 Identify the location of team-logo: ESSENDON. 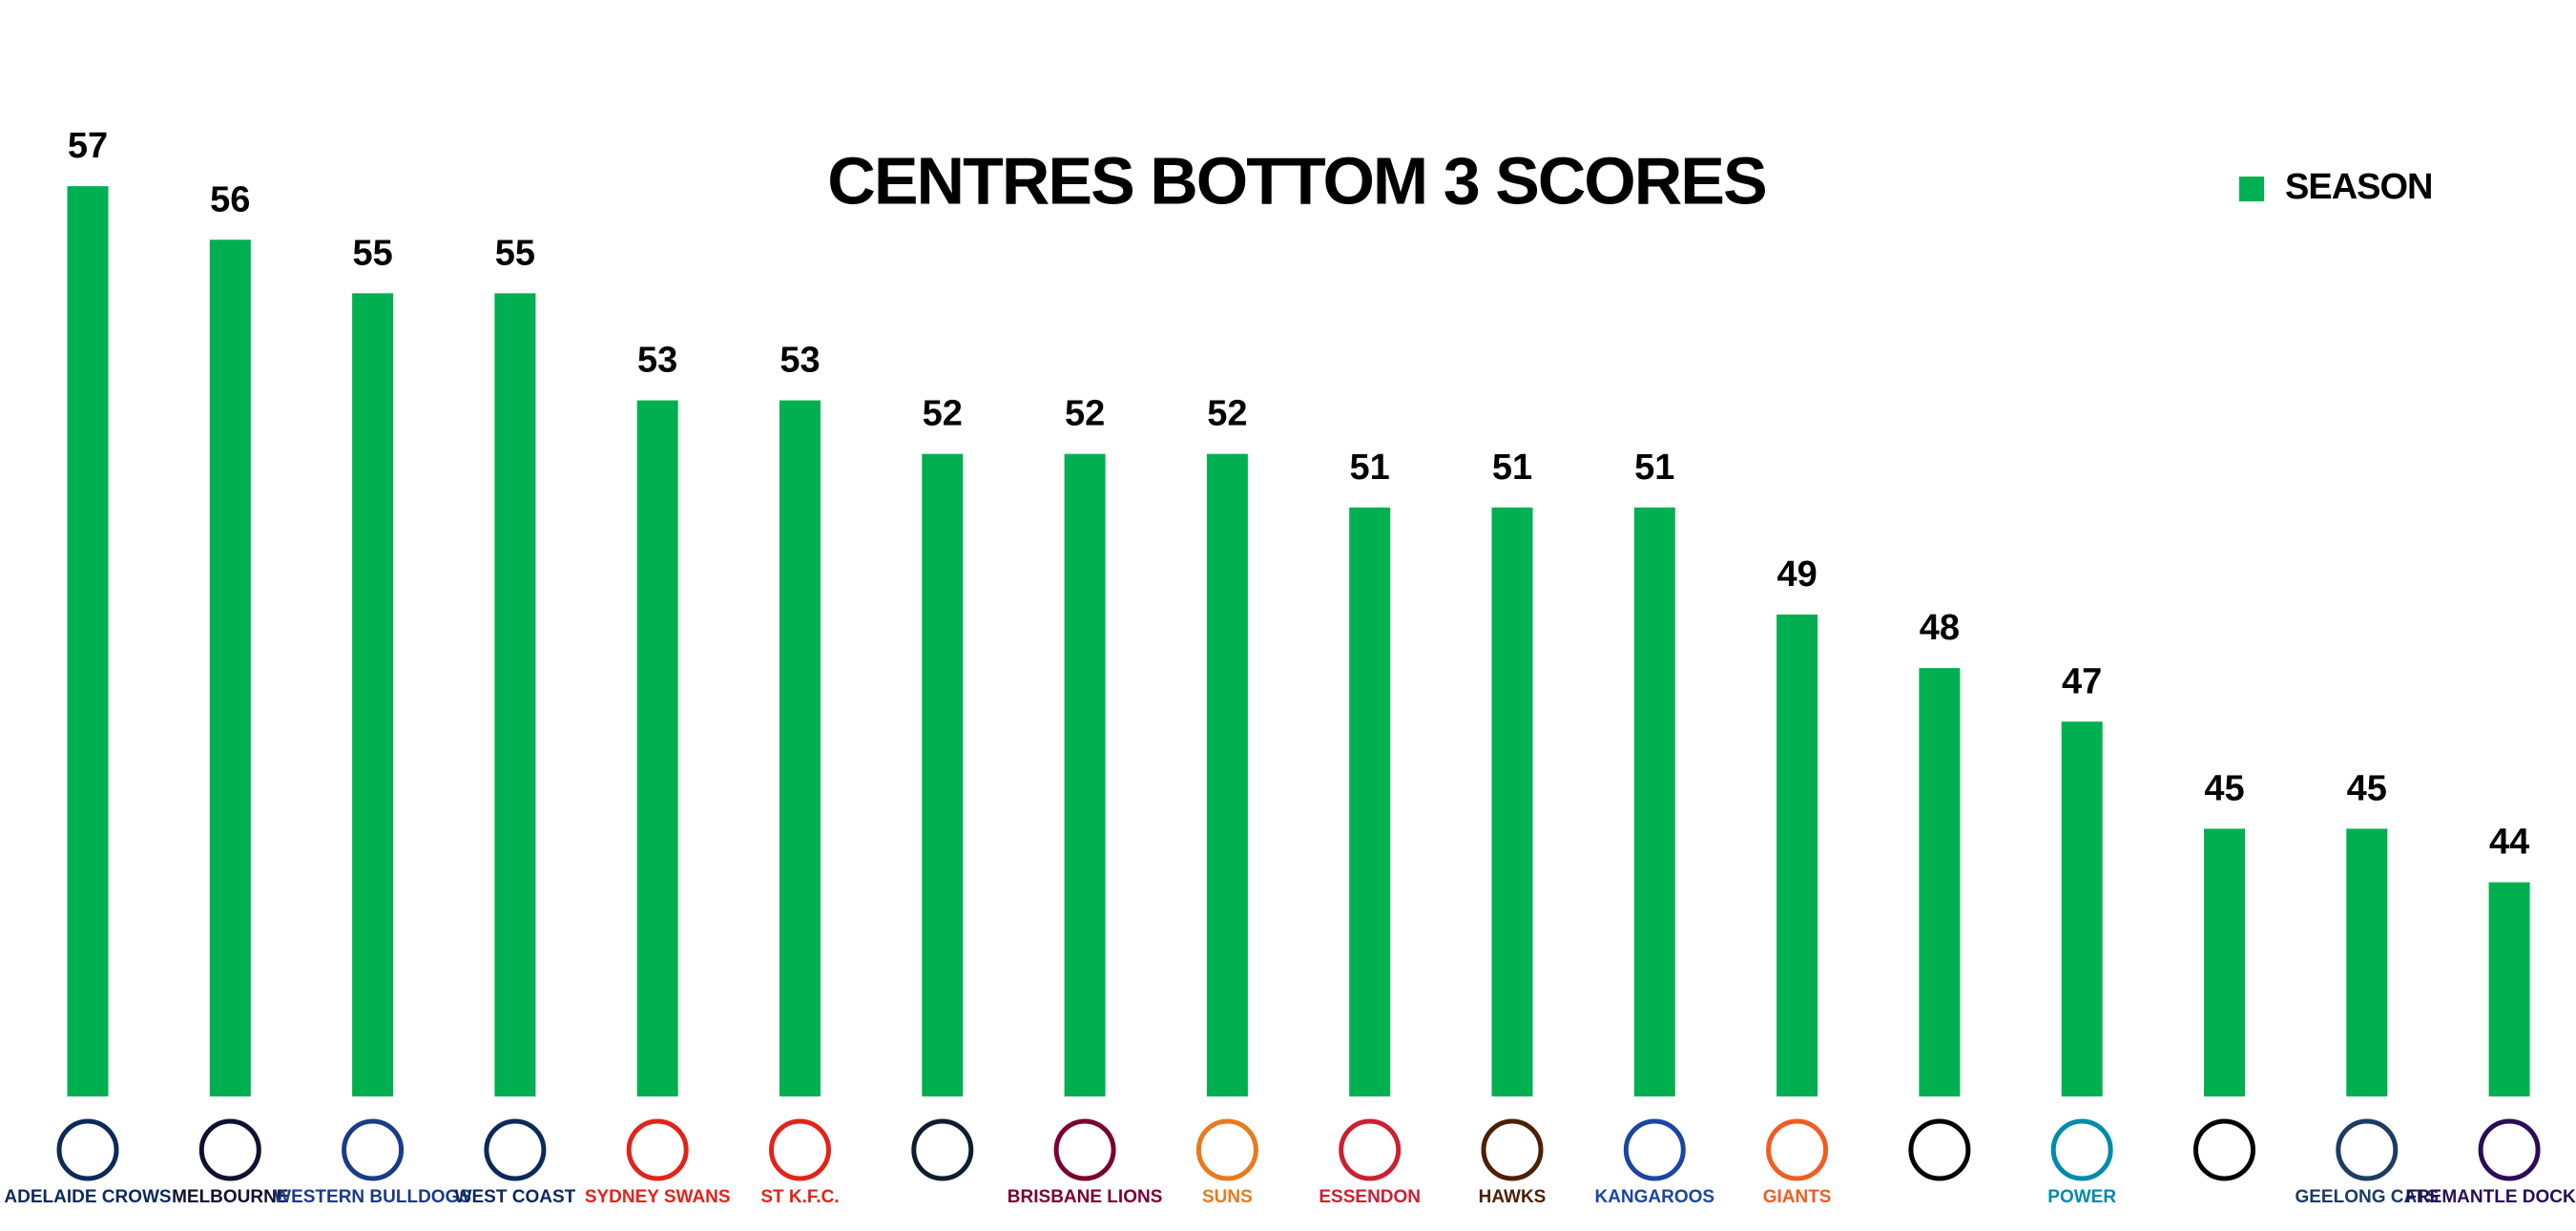
(1370, 1162).